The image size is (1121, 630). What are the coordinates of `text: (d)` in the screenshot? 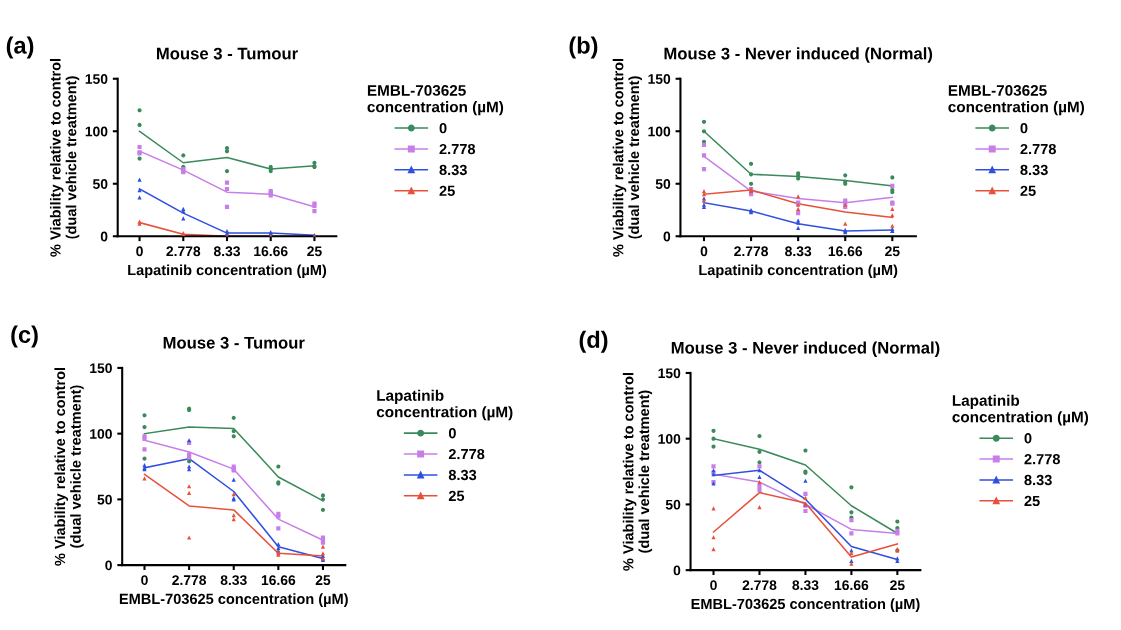 It's located at (593, 341).